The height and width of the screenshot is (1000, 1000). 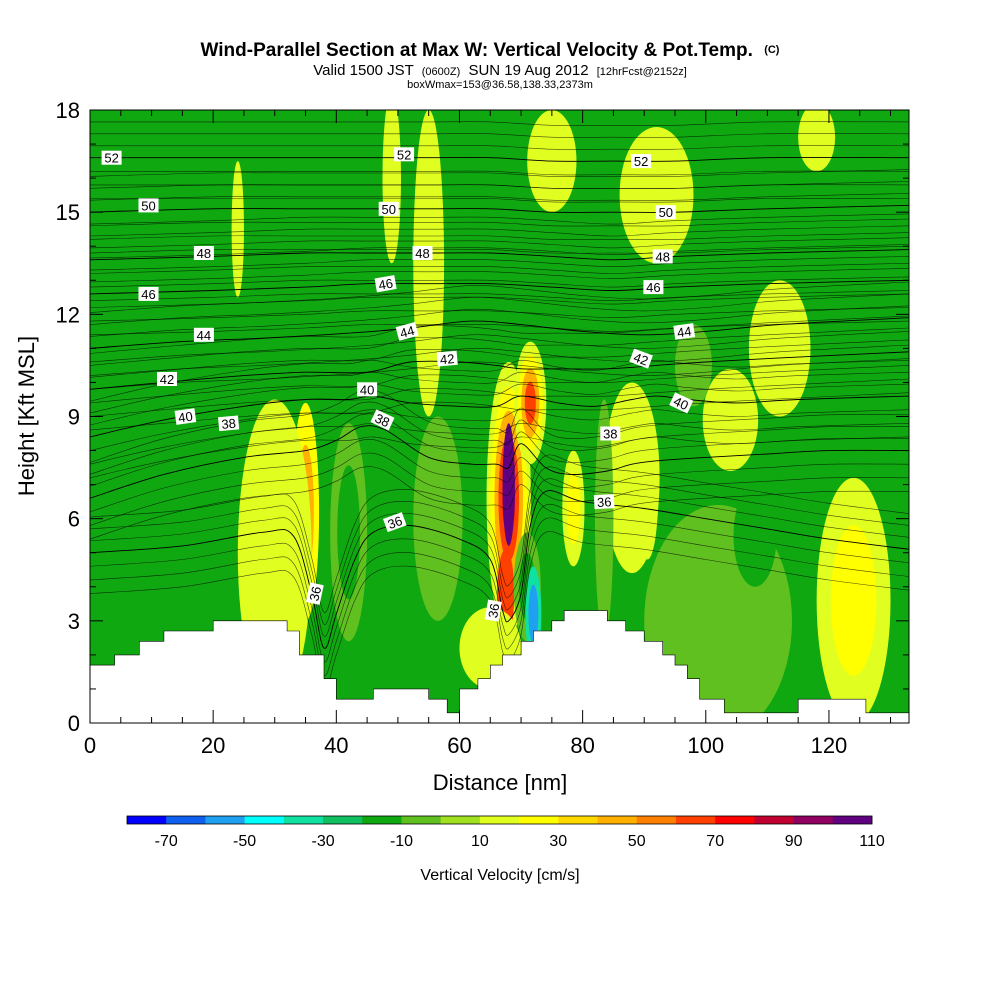 What do you see at coordinates (213, 745) in the screenshot?
I see `x-tick-label: 20` at bounding box center [213, 745].